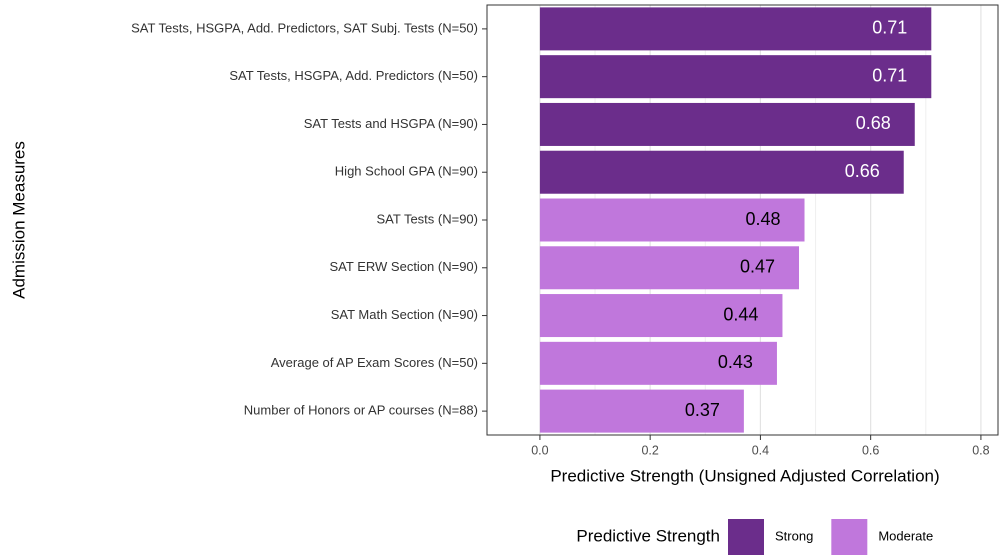 Image resolution: width=1002 pixels, height=555 pixels. Describe the element at coordinates (391, 123) in the screenshot. I see `y-tick-label: SAT Tests and HSGPA (N=90)` at that location.